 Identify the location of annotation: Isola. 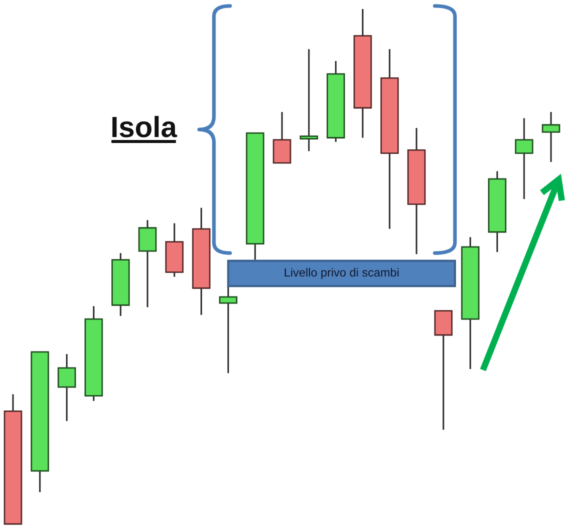
(145, 127).